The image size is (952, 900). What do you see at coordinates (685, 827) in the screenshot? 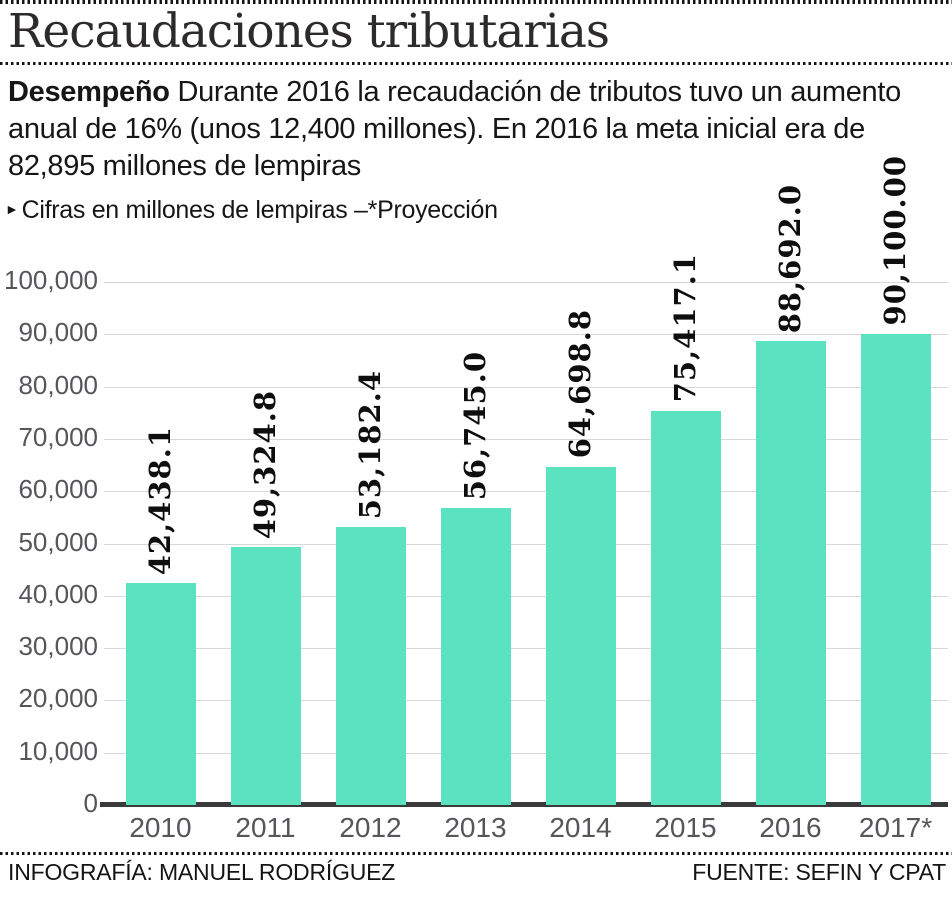
I see `x-axis-tick-label: 2015` at bounding box center [685, 827].